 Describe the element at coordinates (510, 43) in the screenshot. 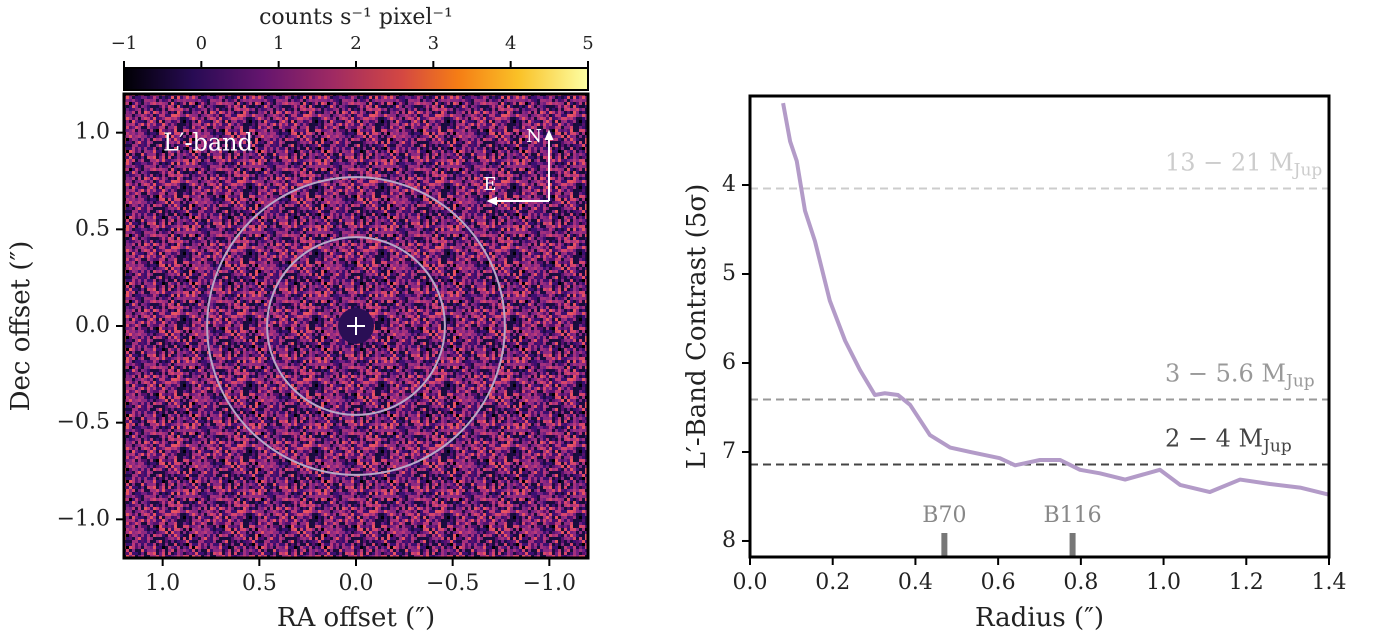

I see `colorbar-tick-label: 4` at that location.